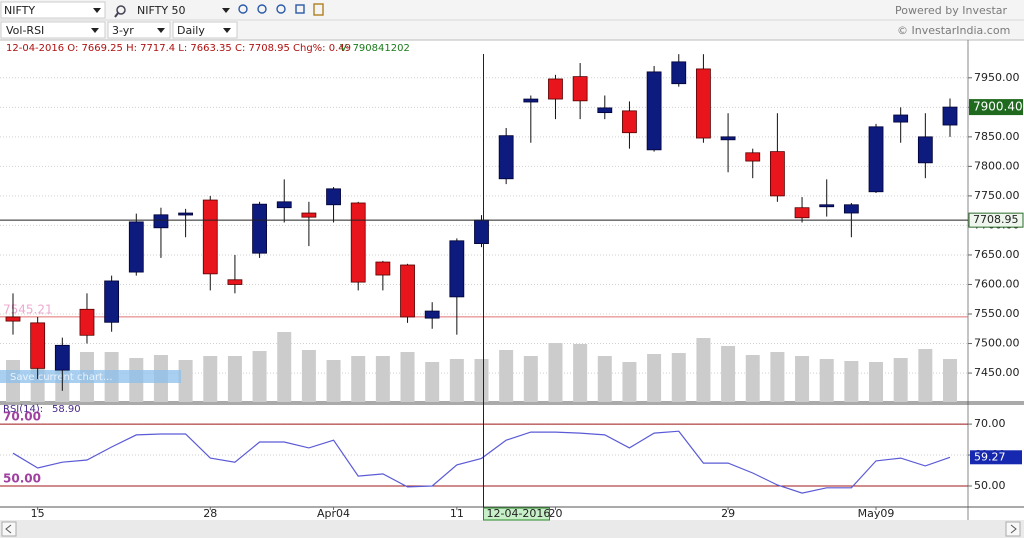 Image resolution: width=1024 pixels, height=538 pixels. I want to click on rsi-label: RSI(14):, so click(23, 409).